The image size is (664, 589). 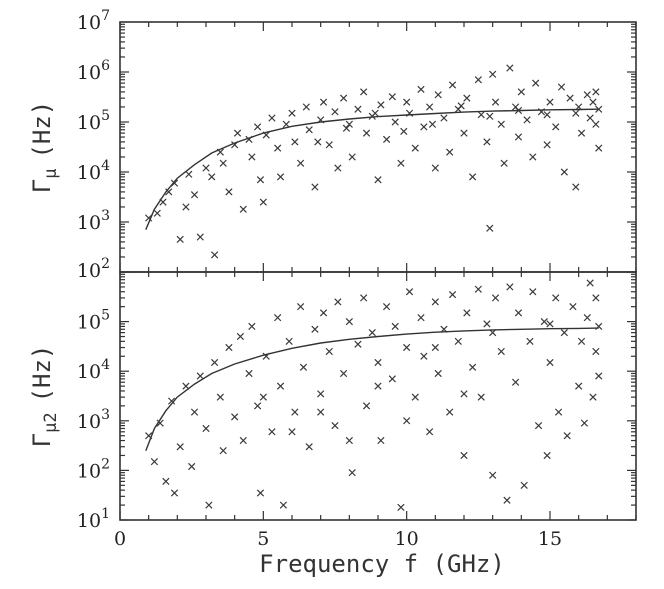 I want to click on y-tick-label-exponent: 7, so click(x=105, y=16).